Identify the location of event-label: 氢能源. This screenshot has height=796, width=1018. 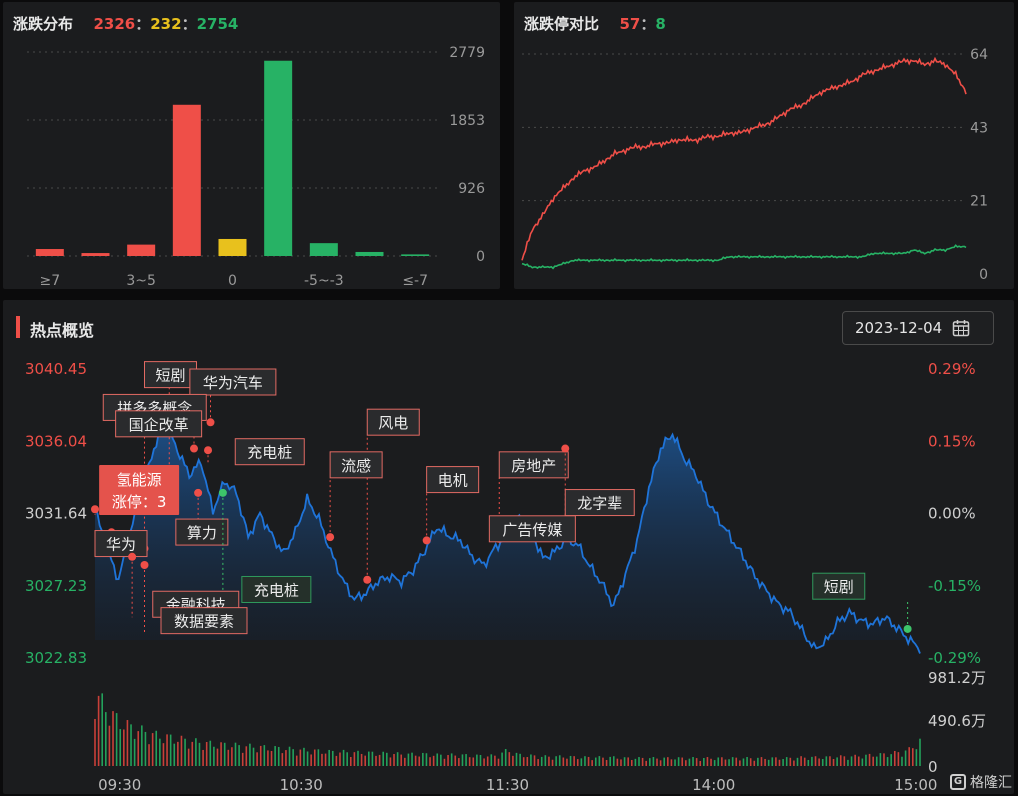
(139, 480).